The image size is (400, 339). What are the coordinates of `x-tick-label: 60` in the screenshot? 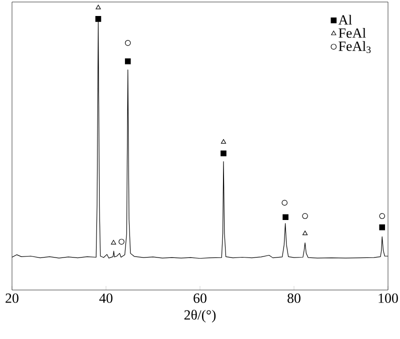 It's located at (200, 298).